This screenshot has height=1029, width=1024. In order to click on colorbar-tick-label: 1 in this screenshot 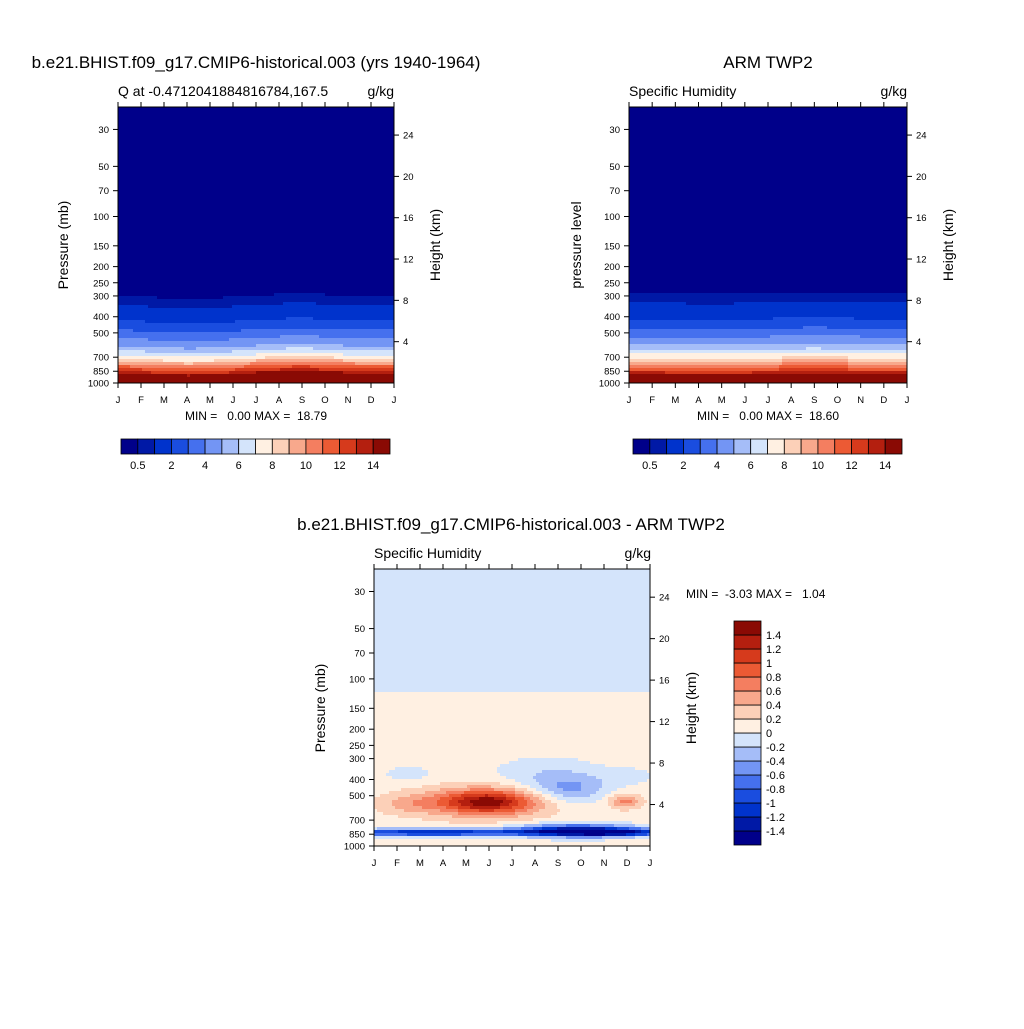, I will do `click(769, 664)`.